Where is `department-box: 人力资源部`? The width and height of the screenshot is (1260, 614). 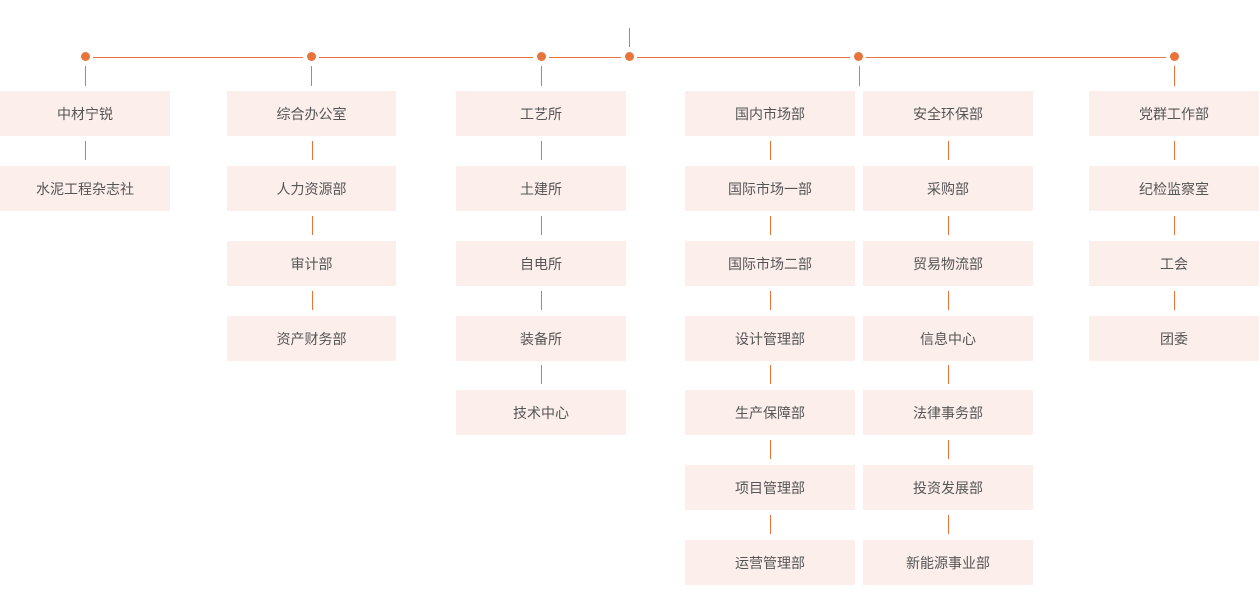
department-box: 人力资源部 is located at coordinates (311, 188).